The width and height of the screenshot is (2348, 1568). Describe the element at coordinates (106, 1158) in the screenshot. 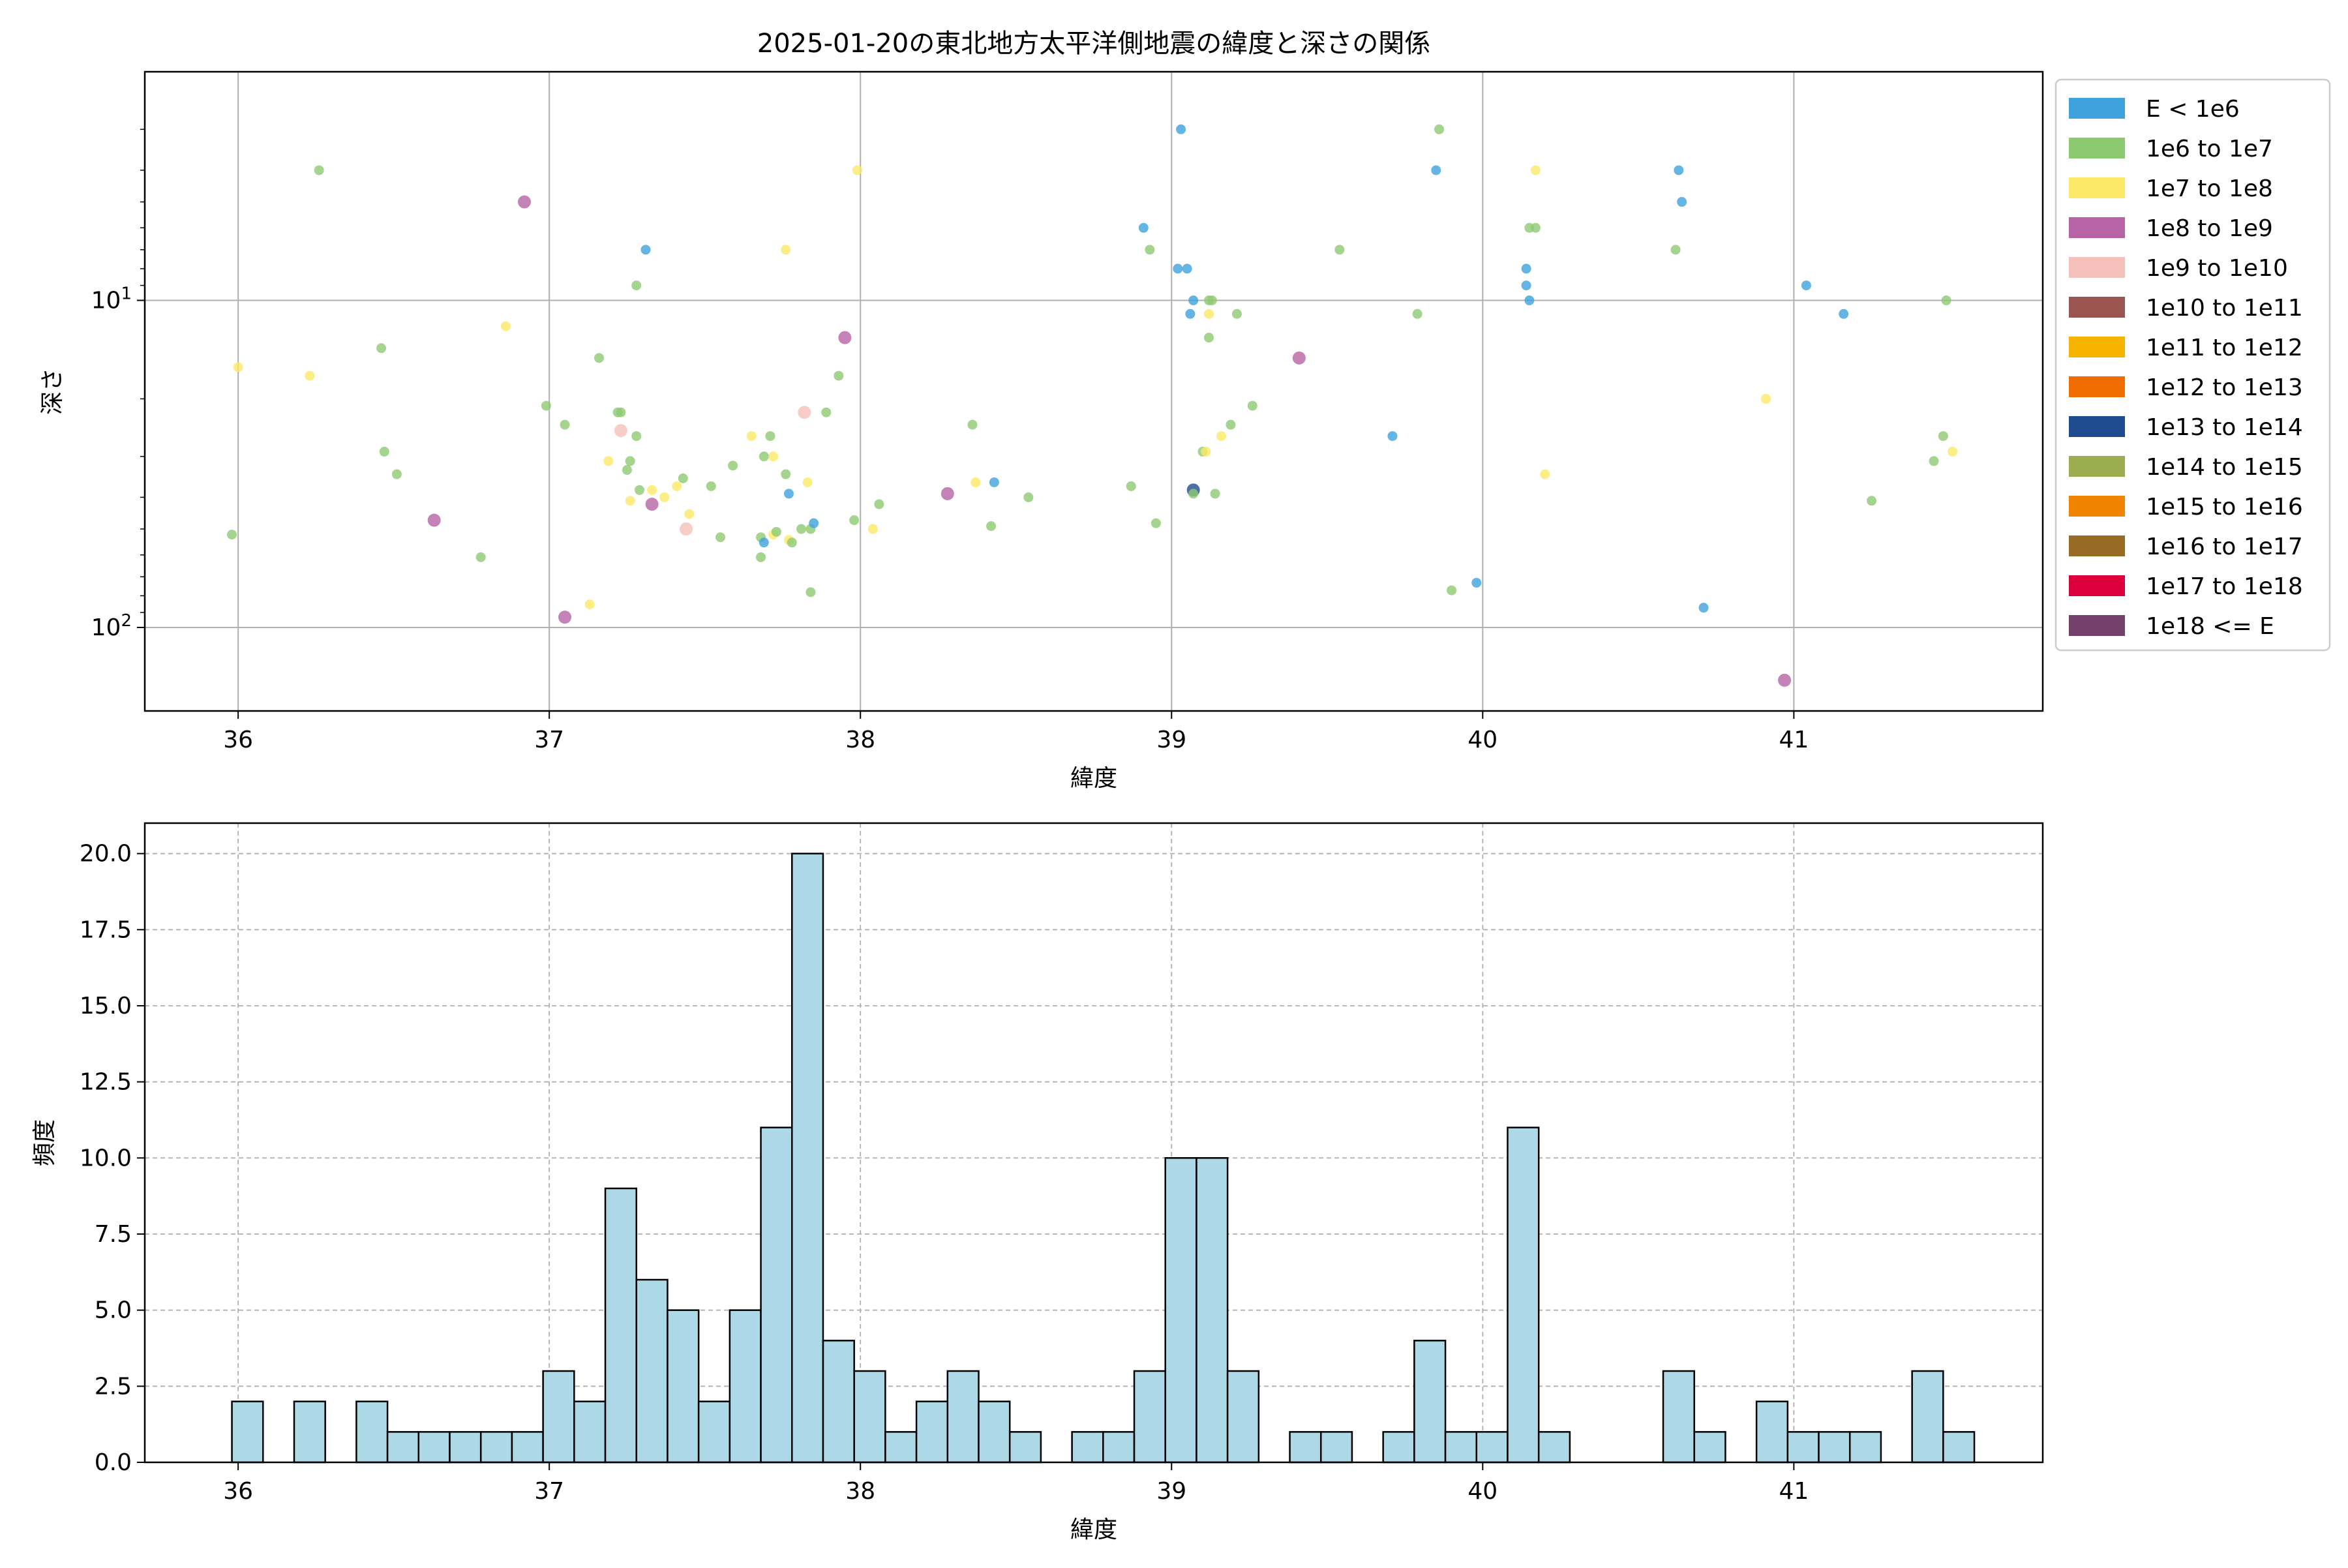

I see `histogram-y-tick-label-4: 10.0` at that location.